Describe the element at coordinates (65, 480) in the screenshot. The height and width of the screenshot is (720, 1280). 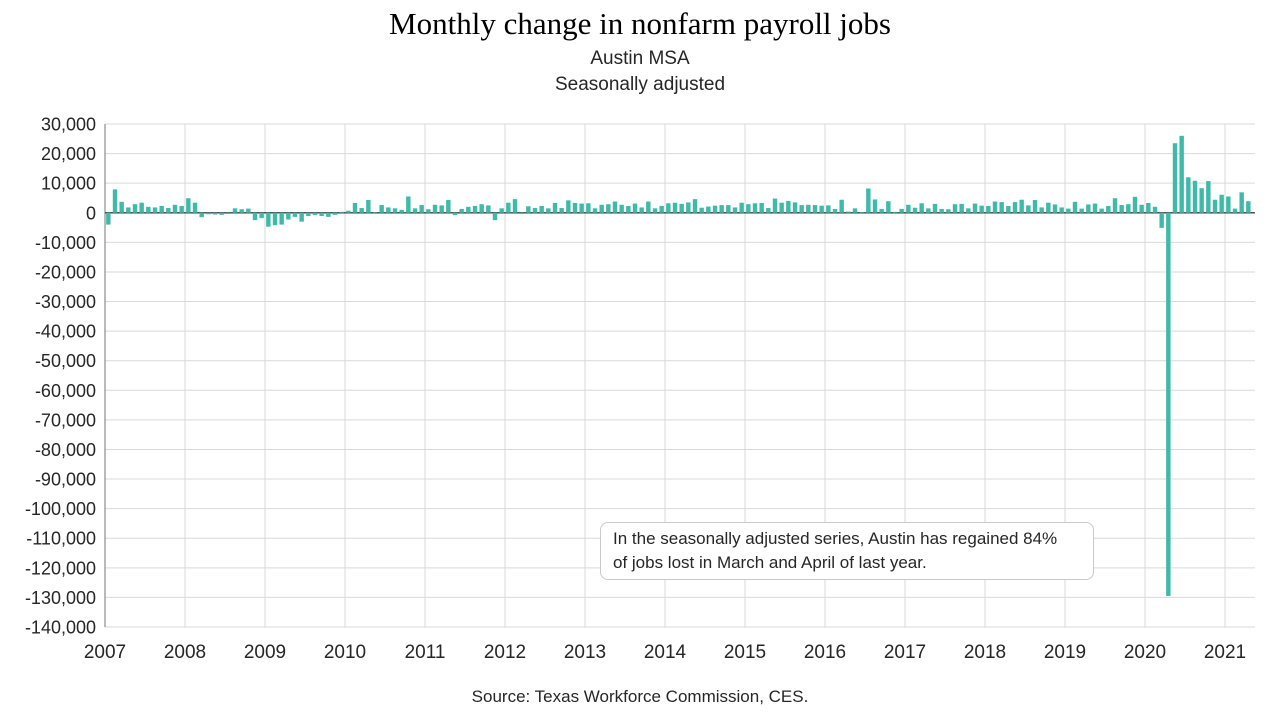
I see `y-tick-label: -90,000` at that location.